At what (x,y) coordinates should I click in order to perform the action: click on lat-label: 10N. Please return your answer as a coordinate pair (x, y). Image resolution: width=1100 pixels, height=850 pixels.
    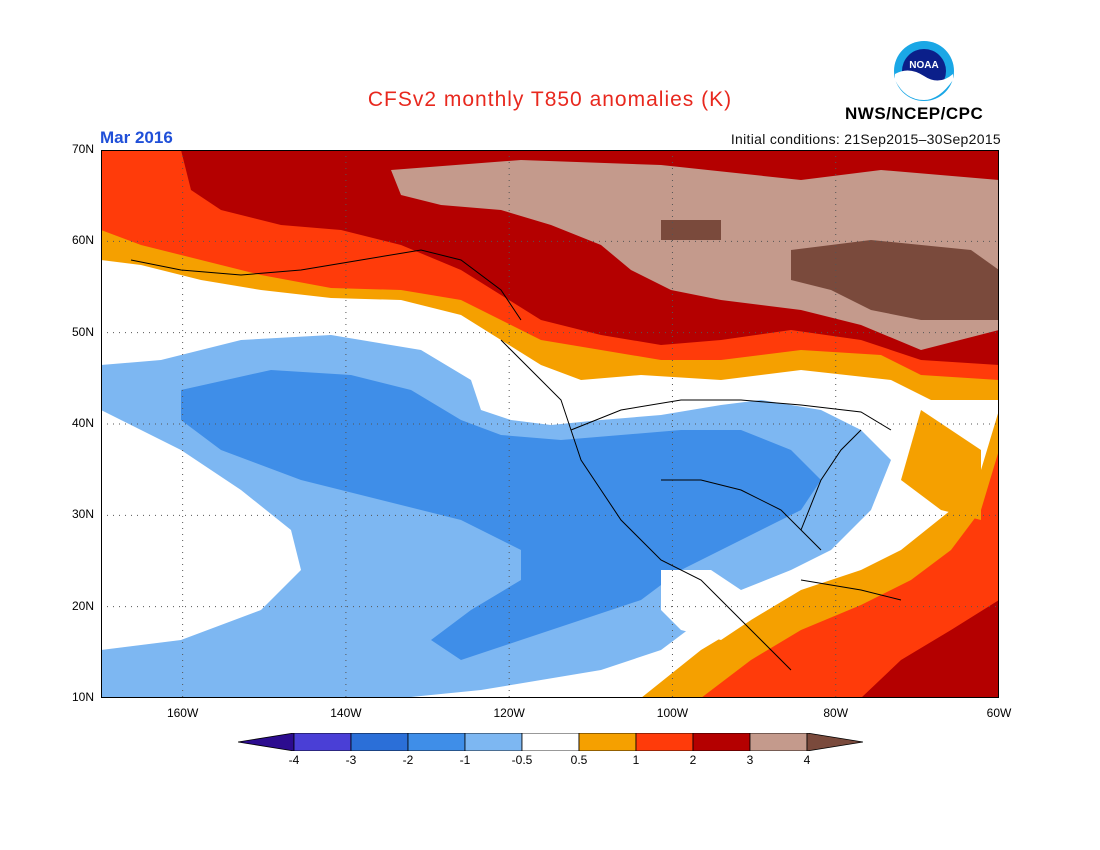
    Looking at the image, I should click on (82, 697).